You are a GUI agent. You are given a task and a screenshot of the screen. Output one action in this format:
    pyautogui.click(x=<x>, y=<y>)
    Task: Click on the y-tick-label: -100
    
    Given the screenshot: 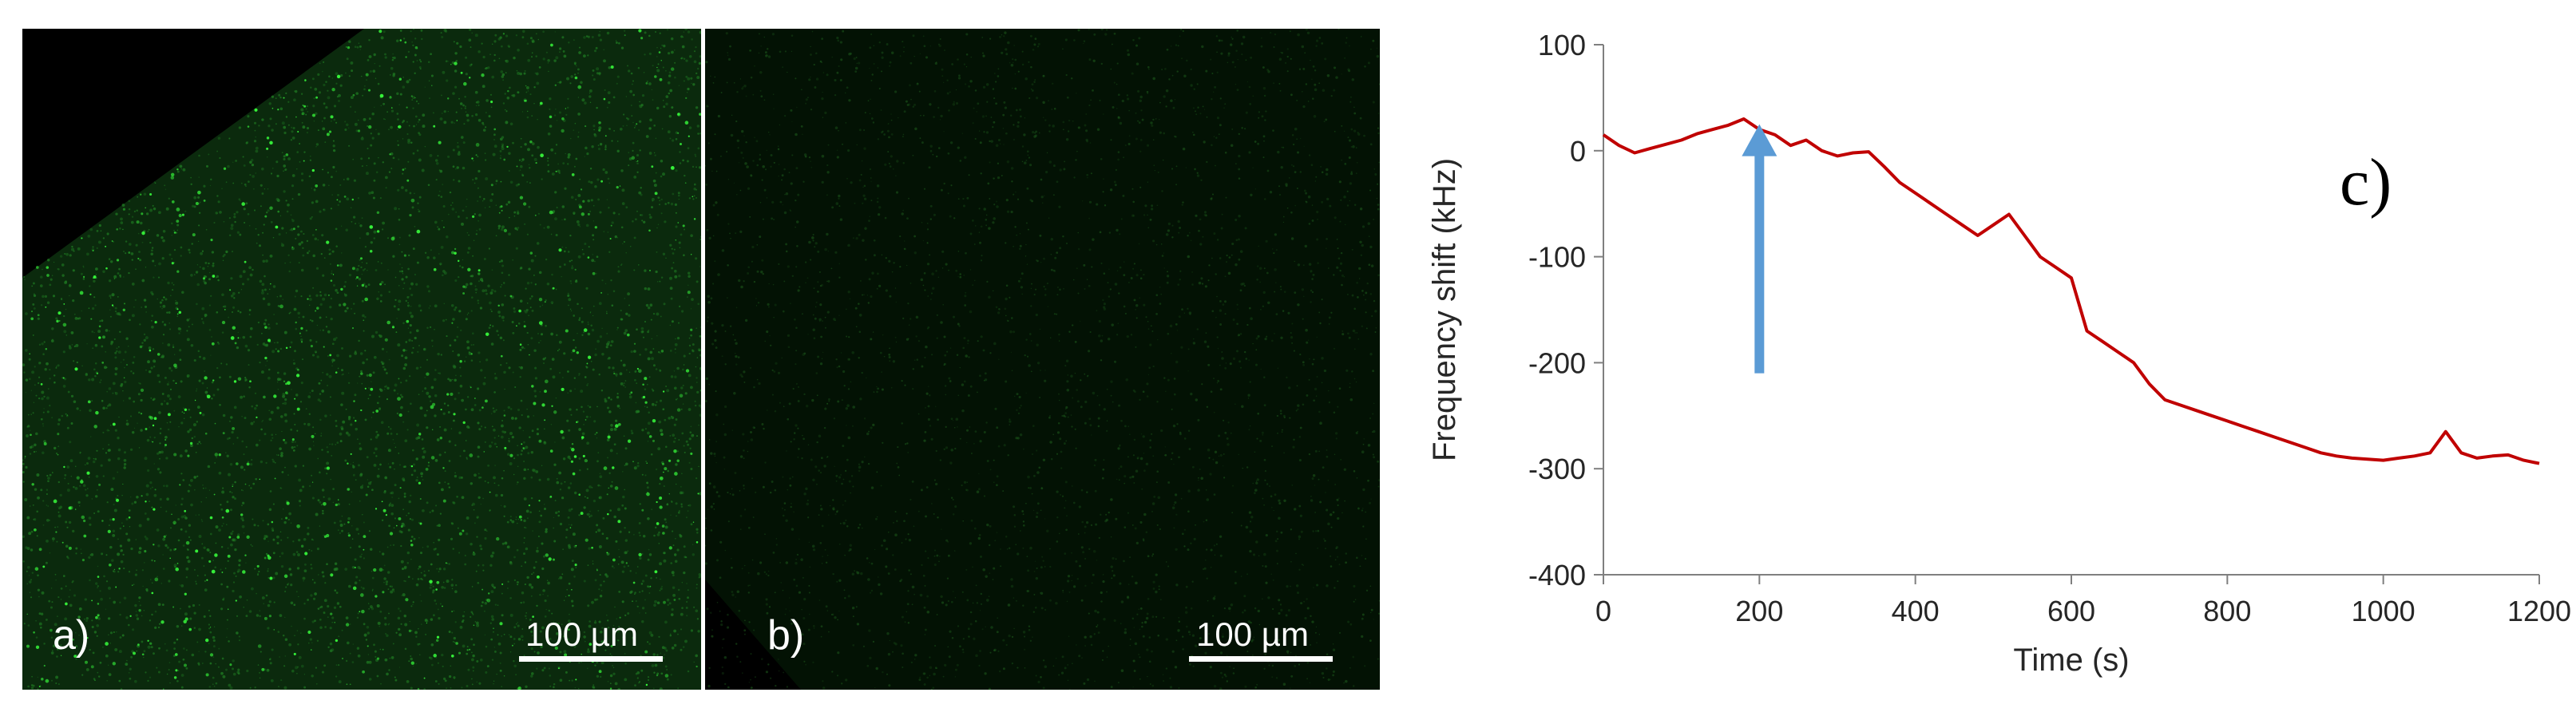 What is the action you would take?
    pyautogui.click(x=1557, y=257)
    